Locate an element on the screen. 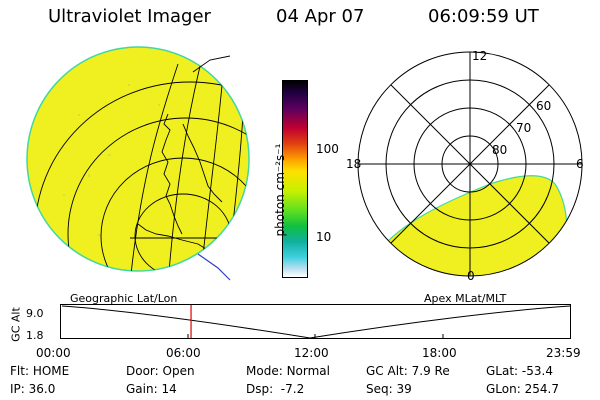 The height and width of the screenshot is (400, 600). color-scale-bar is located at coordinates (295, 179).